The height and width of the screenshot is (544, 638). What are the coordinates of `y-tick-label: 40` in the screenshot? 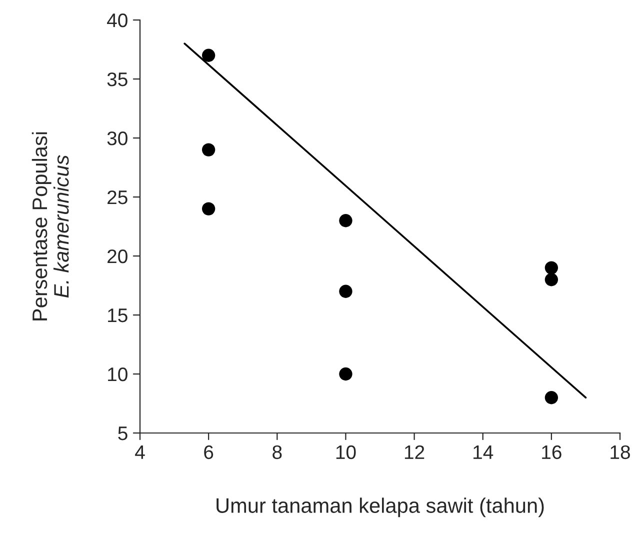 It's located at (117, 20).